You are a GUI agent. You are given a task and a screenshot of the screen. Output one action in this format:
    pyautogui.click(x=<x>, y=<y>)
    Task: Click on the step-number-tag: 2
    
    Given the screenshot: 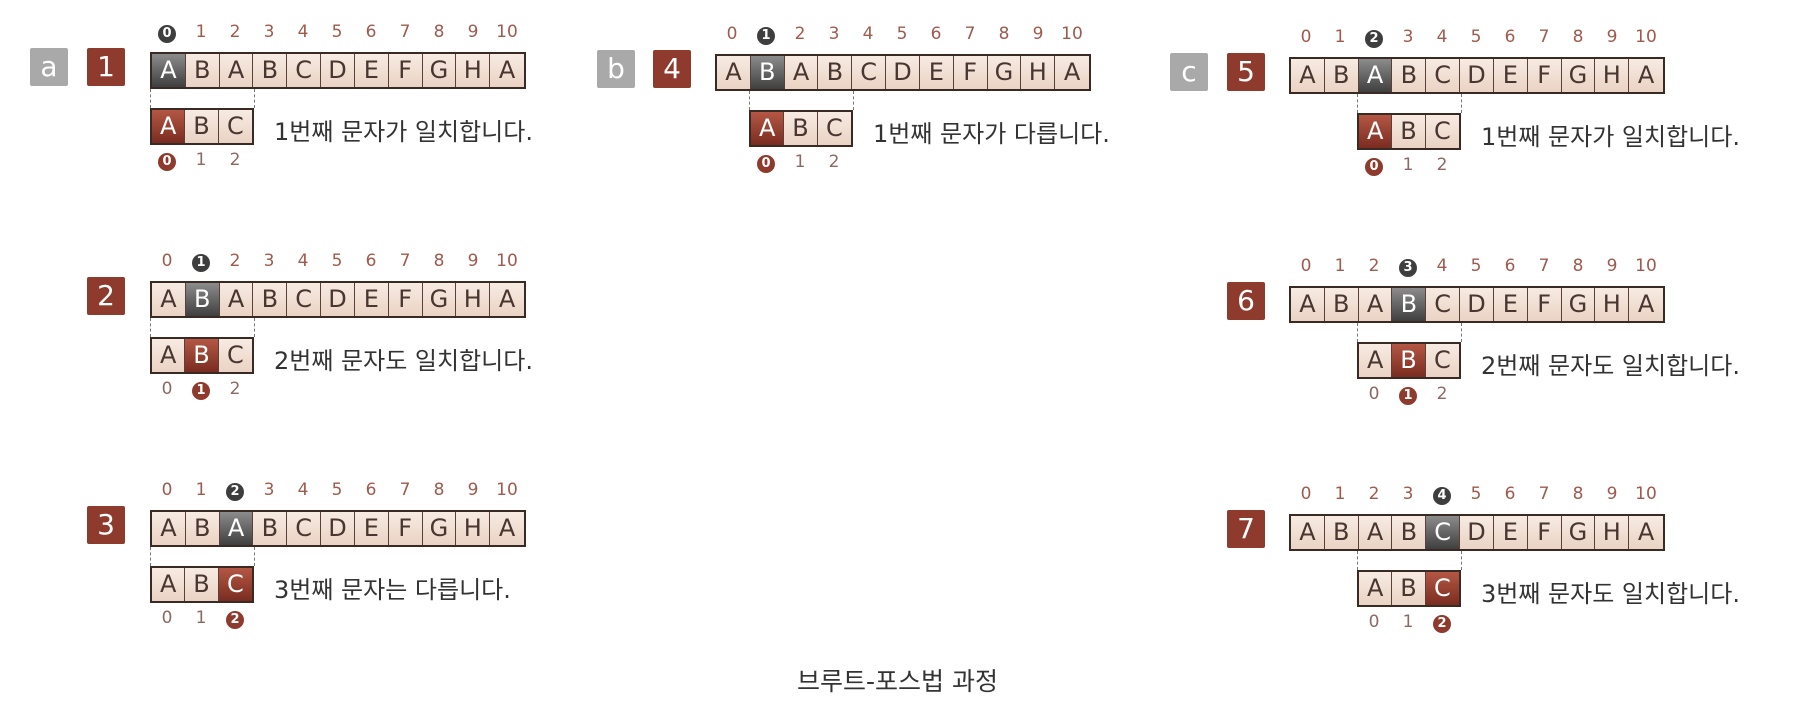 What is the action you would take?
    pyautogui.click(x=106, y=296)
    